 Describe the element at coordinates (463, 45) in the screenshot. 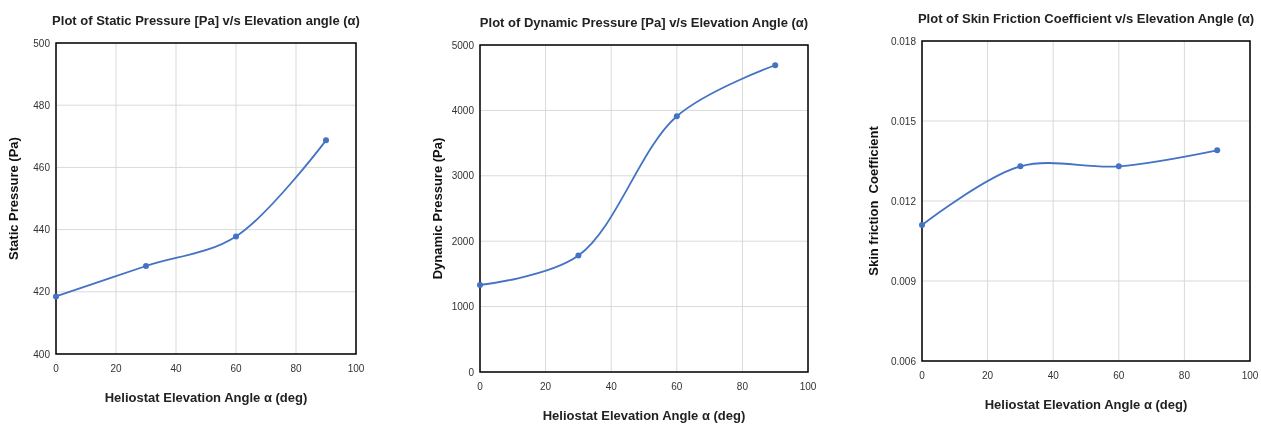

I see `y-tick-label: 5000` at that location.